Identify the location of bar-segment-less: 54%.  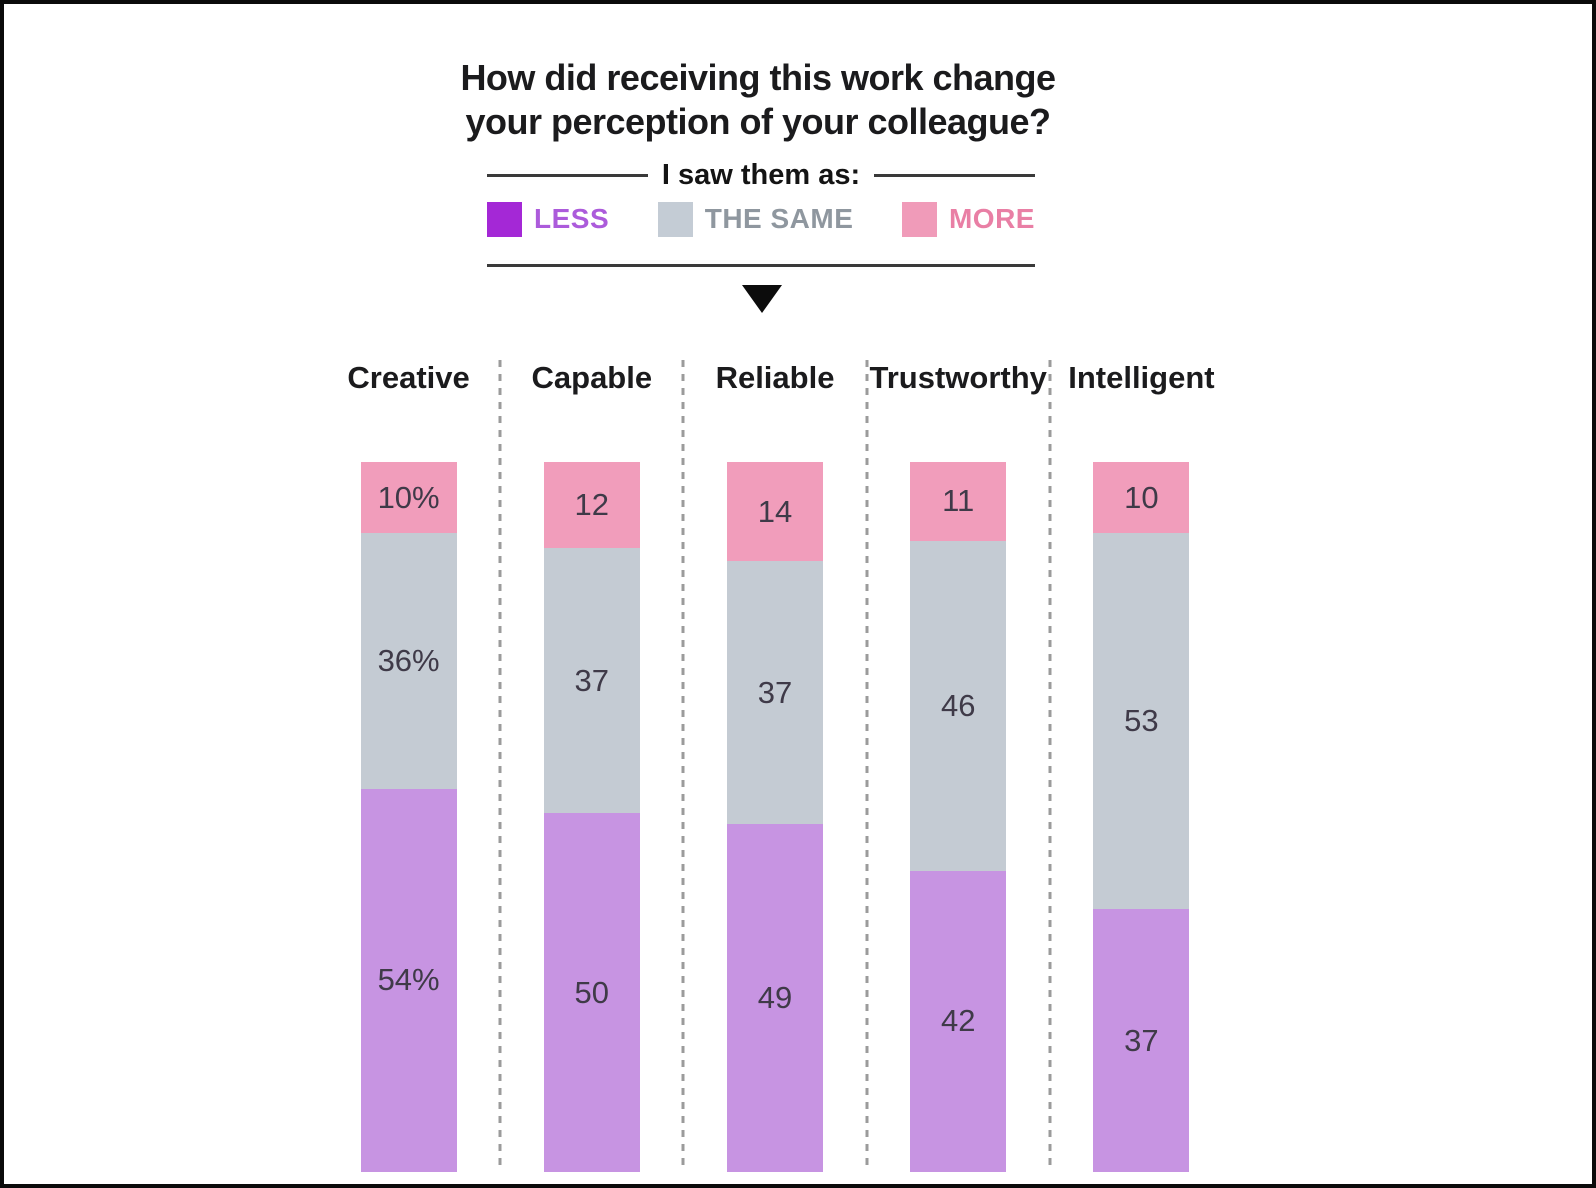
(408, 980).